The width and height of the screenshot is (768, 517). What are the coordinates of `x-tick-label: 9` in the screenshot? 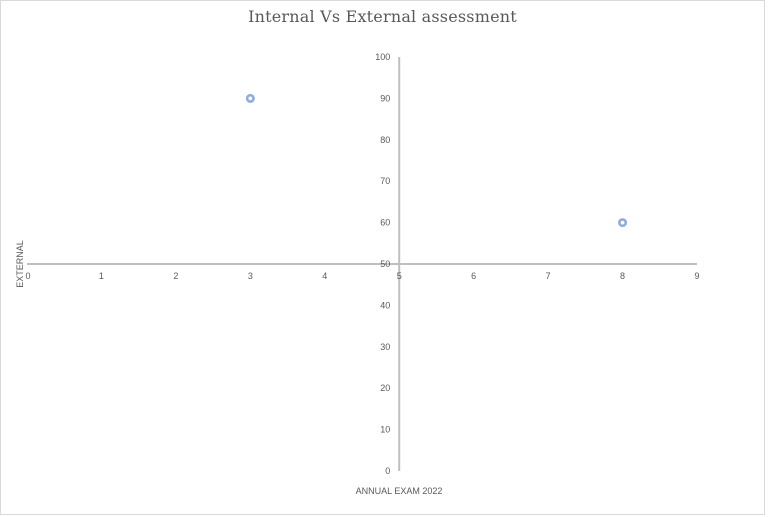 It's located at (696, 276).